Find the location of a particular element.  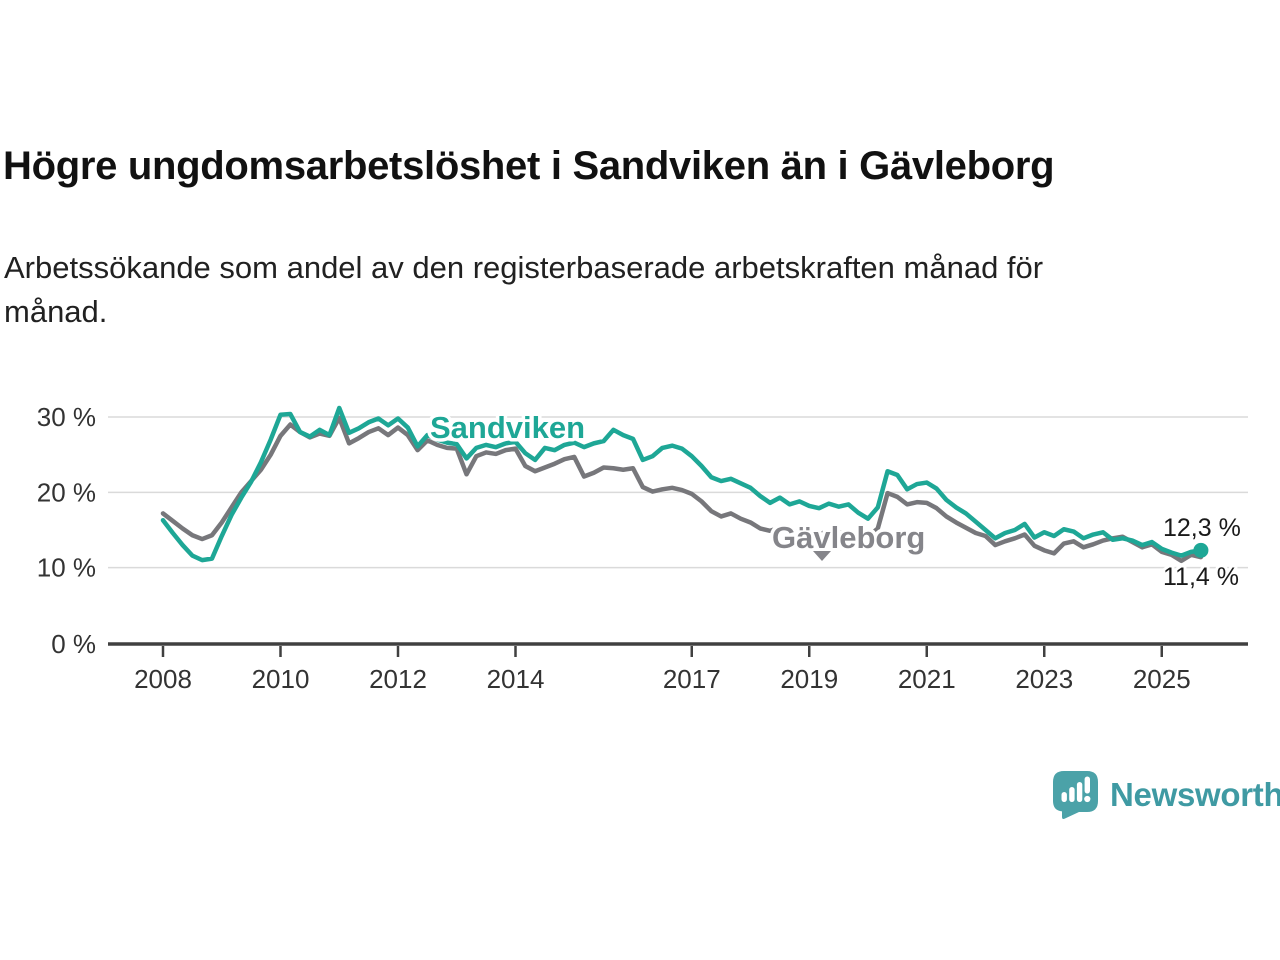

gvleborg-end-value-label: 11,4 % is located at coordinates (1201, 577).